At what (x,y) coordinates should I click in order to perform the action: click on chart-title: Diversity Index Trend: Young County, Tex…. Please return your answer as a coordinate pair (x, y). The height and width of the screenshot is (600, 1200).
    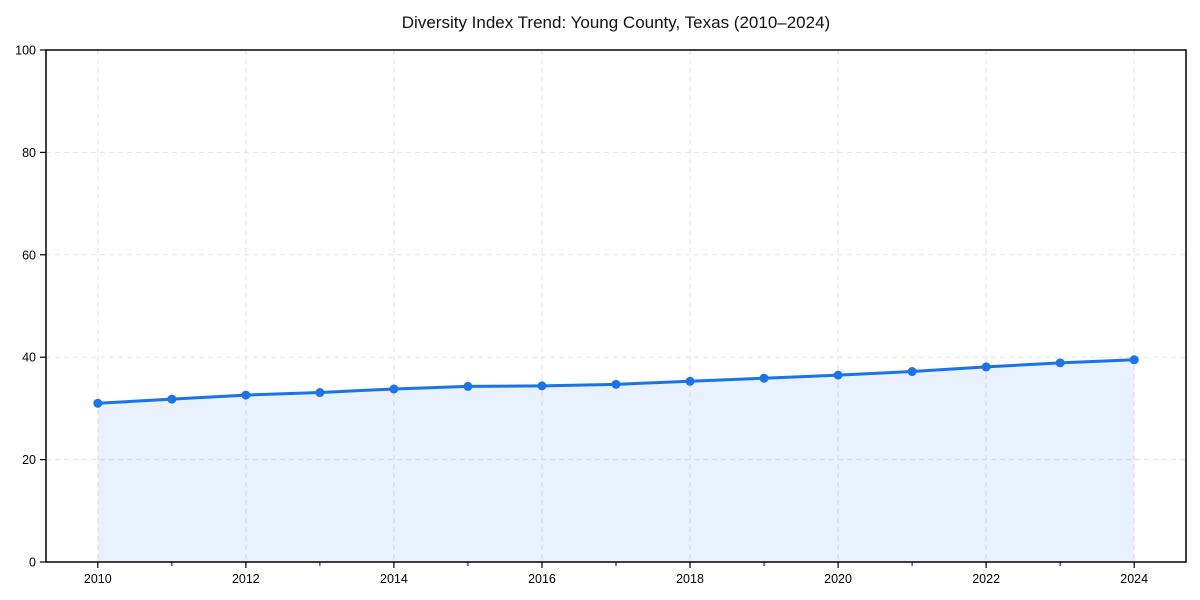
    Looking at the image, I should click on (616, 22).